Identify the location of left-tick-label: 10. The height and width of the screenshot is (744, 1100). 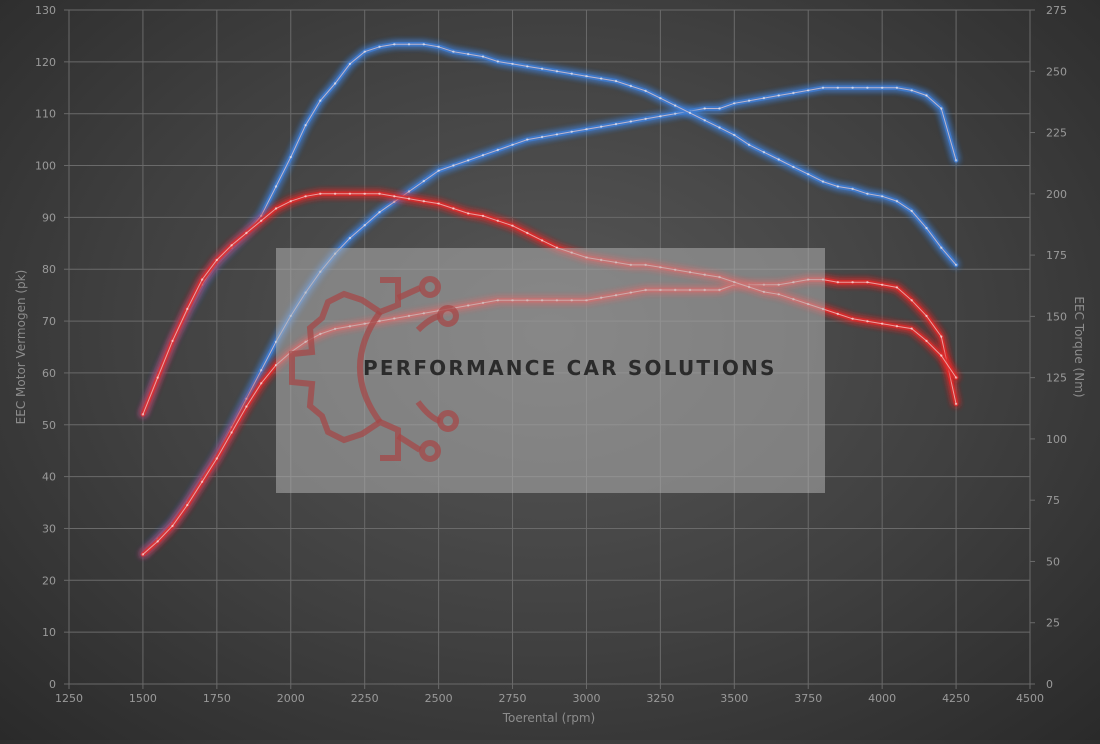
(49, 632).